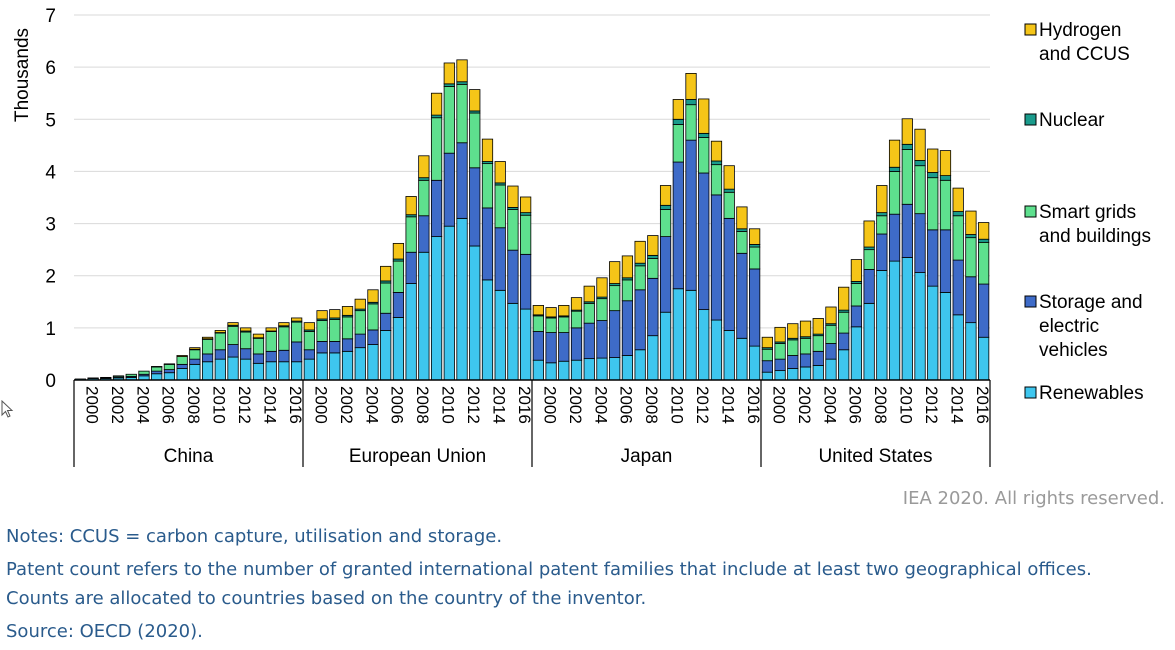 The width and height of the screenshot is (1175, 650). Describe the element at coordinates (50, 199) in the screenshot. I see `y-axis: 01234567` at that location.